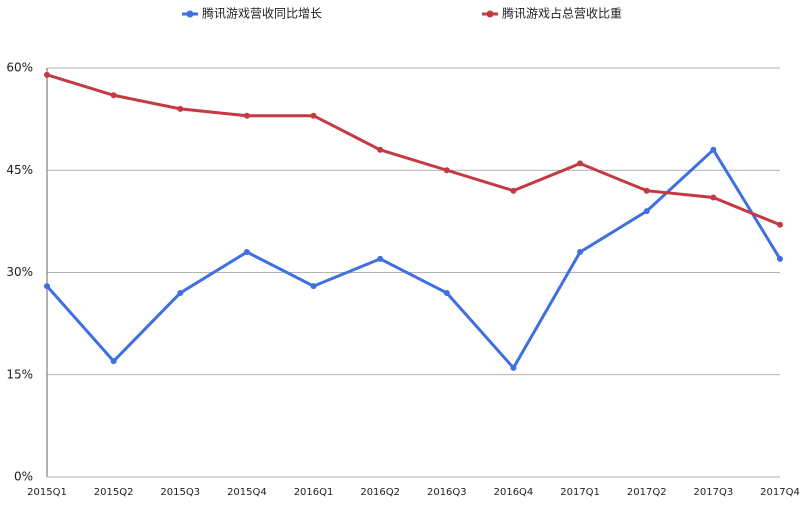  I want to click on x-tick-label: 2016Q1, so click(314, 492).